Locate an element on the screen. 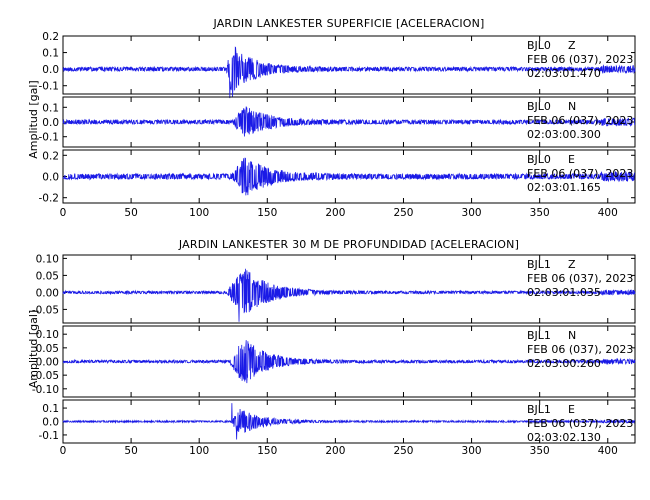 The width and height of the screenshot is (650, 500). time-label: 02:03:01.470 is located at coordinates (564, 73).